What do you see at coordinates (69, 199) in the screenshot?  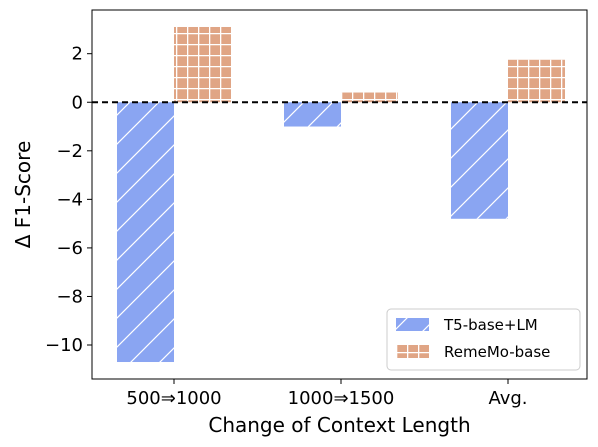 I see `y-tick-label: −4` at bounding box center [69, 199].